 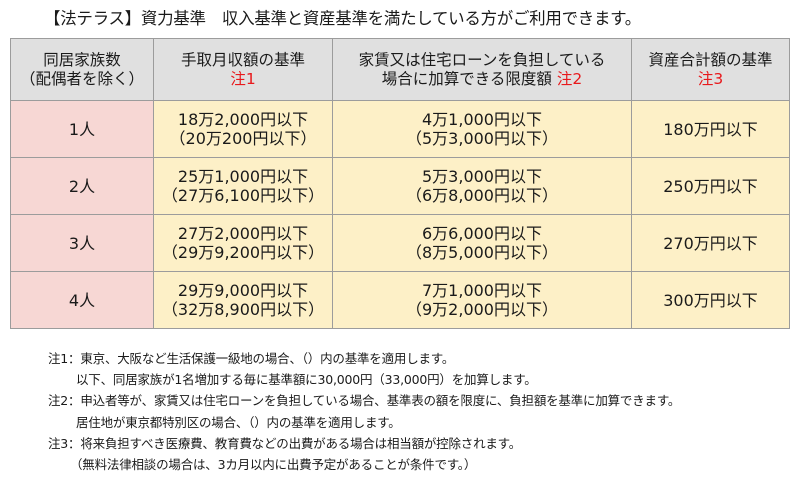 What do you see at coordinates (243, 252) in the screenshot?
I see `income-limit-alt: （29万9,200円以下）` at bounding box center [243, 252].